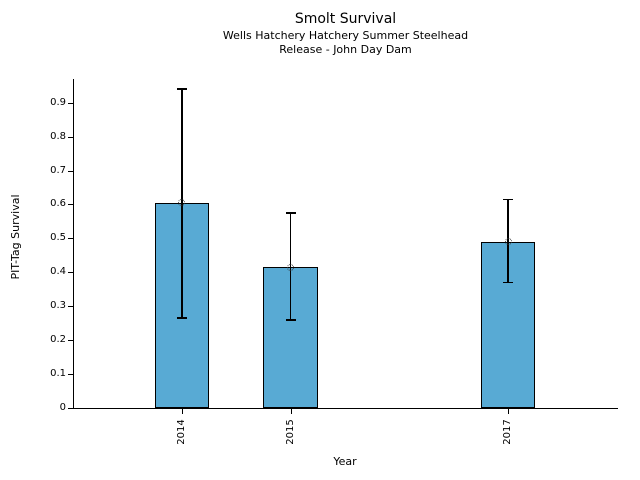 This screenshot has height=480, width=640. I want to click on y-tick-label: 0.1, so click(58, 374).